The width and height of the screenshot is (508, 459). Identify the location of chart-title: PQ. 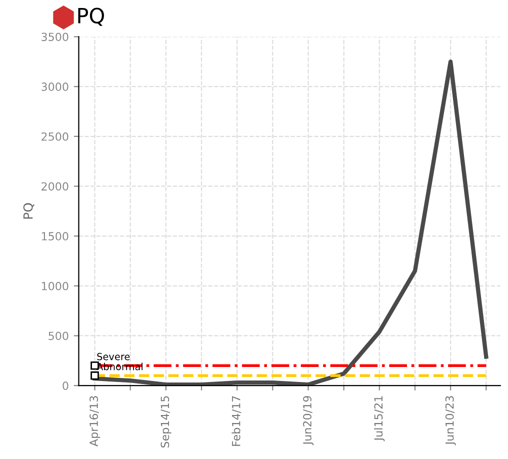
(91, 17).